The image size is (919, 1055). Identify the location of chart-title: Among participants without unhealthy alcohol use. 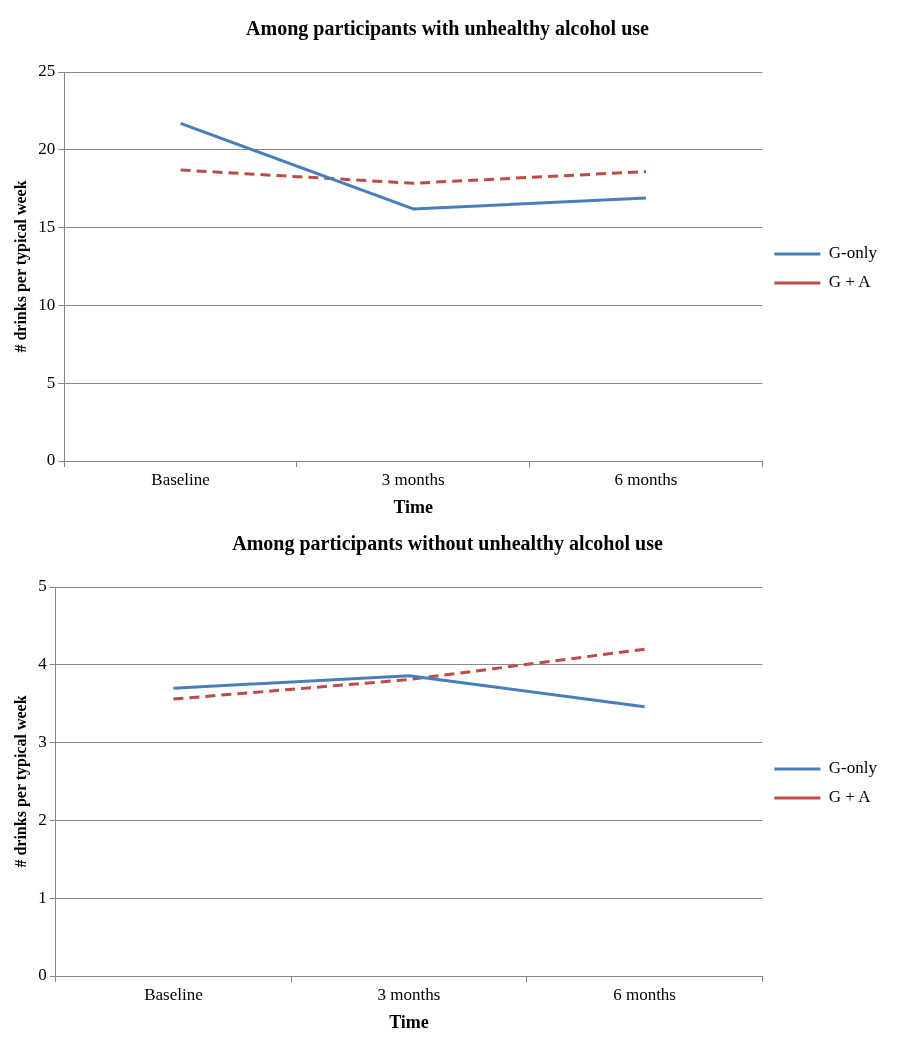
(447, 544).